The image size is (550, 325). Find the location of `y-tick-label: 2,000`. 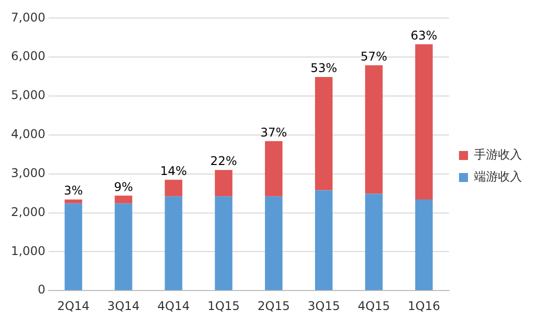

y-tick-label: 2,000 is located at coordinates (28, 211).